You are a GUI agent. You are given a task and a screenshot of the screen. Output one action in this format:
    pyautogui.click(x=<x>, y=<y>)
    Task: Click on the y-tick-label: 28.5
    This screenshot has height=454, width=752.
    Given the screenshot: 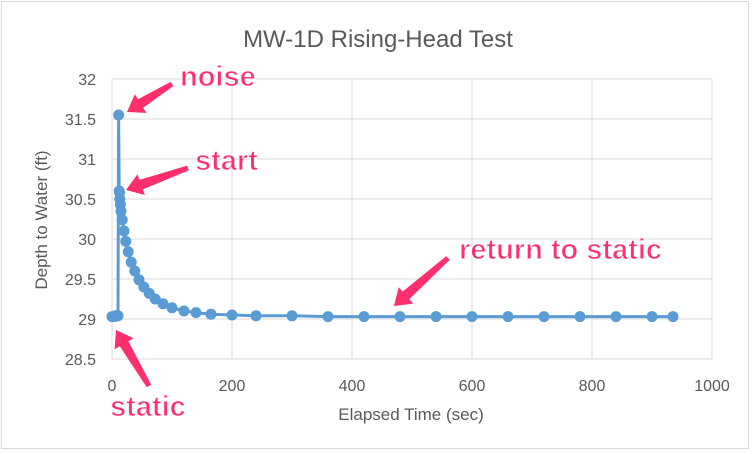 What is the action you would take?
    pyautogui.click(x=80, y=360)
    